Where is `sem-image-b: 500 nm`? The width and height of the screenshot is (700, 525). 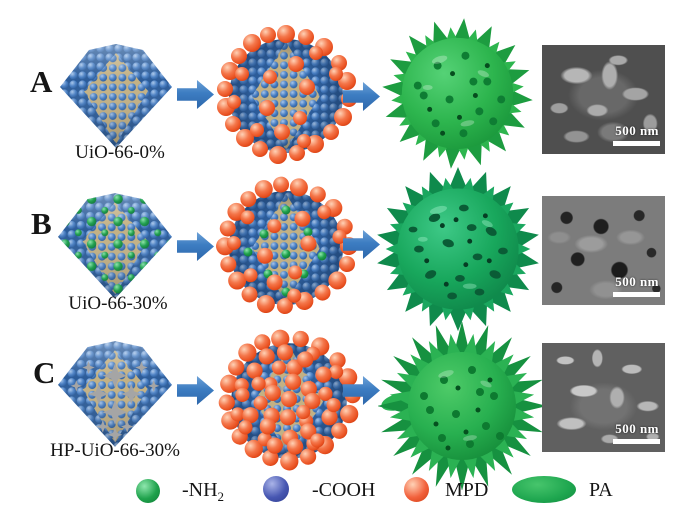
sem-image-b: 500 nm is located at coordinates (603, 250).